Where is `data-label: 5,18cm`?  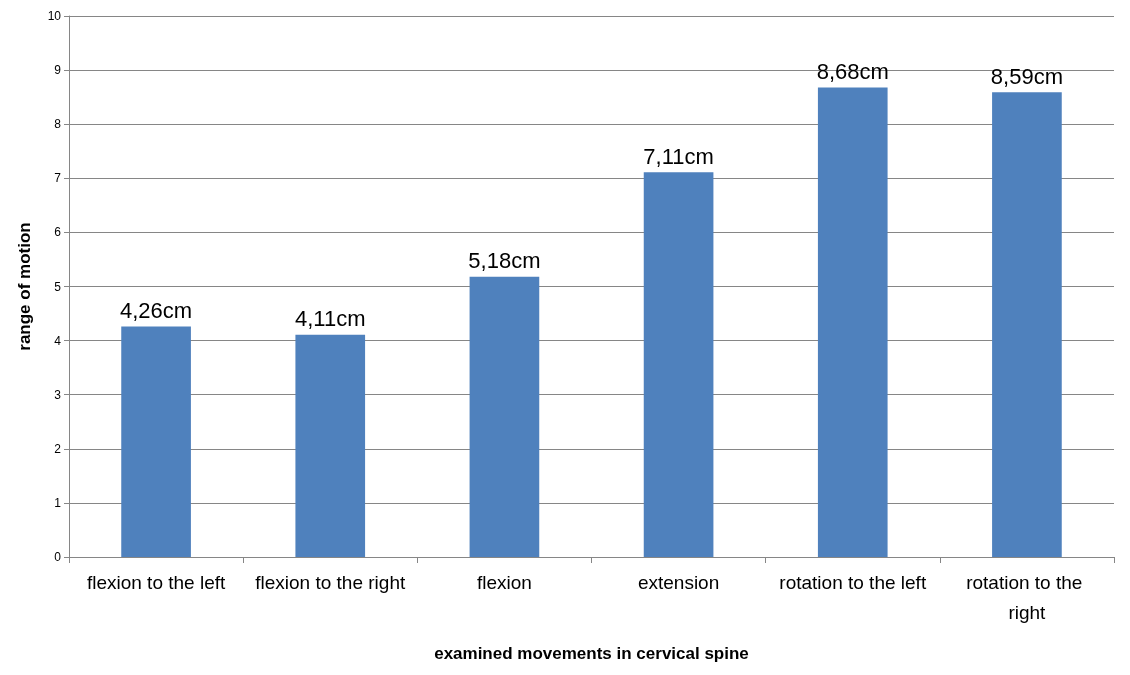
data-label: 5,18cm is located at coordinates (504, 261).